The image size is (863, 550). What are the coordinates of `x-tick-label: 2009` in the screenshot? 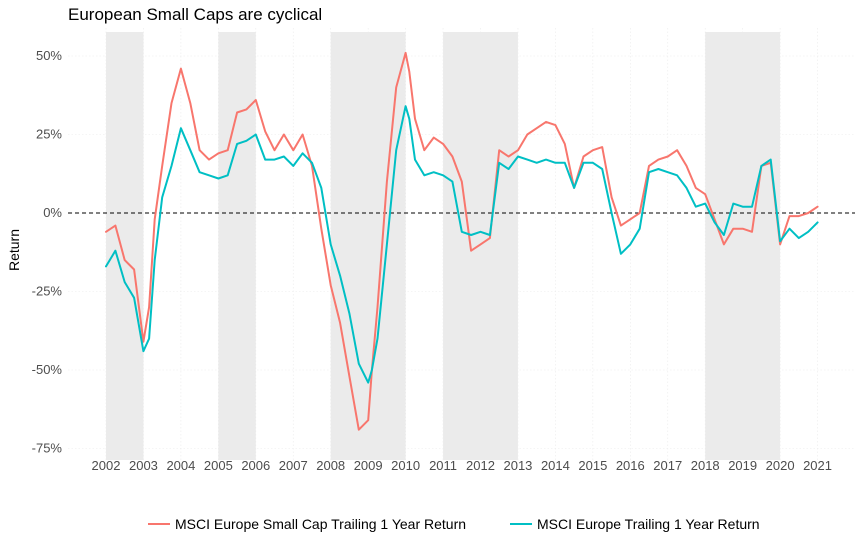 It's located at (368, 465).